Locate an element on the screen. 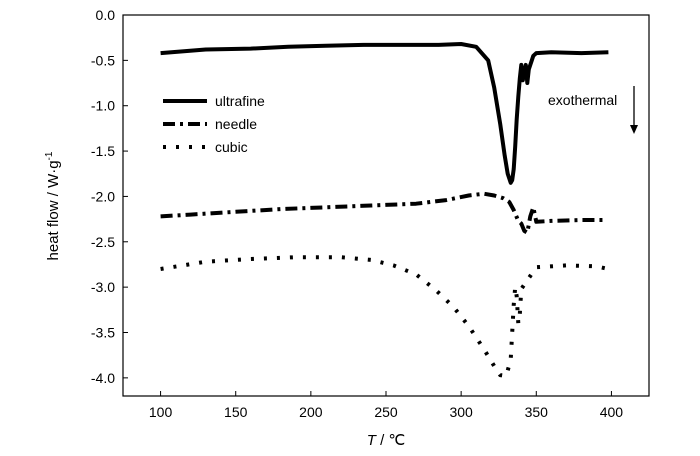 Image resolution: width=700 pixels, height=456 pixels. y-tick-label: -1.5 is located at coordinates (103, 151).